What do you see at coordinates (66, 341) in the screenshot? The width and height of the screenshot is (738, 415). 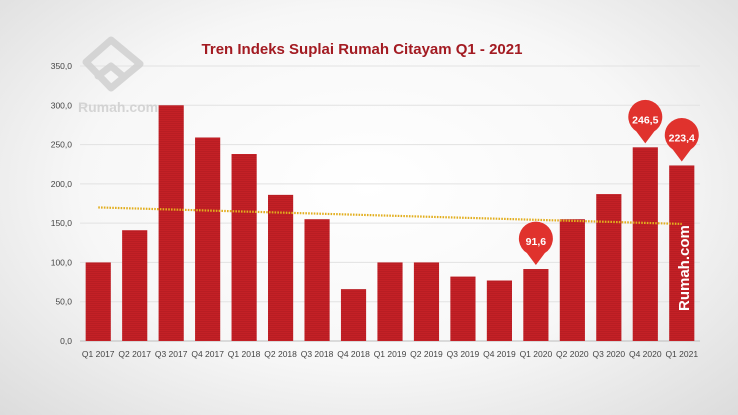 I see `y-tick-label: 0,0` at bounding box center [66, 341].